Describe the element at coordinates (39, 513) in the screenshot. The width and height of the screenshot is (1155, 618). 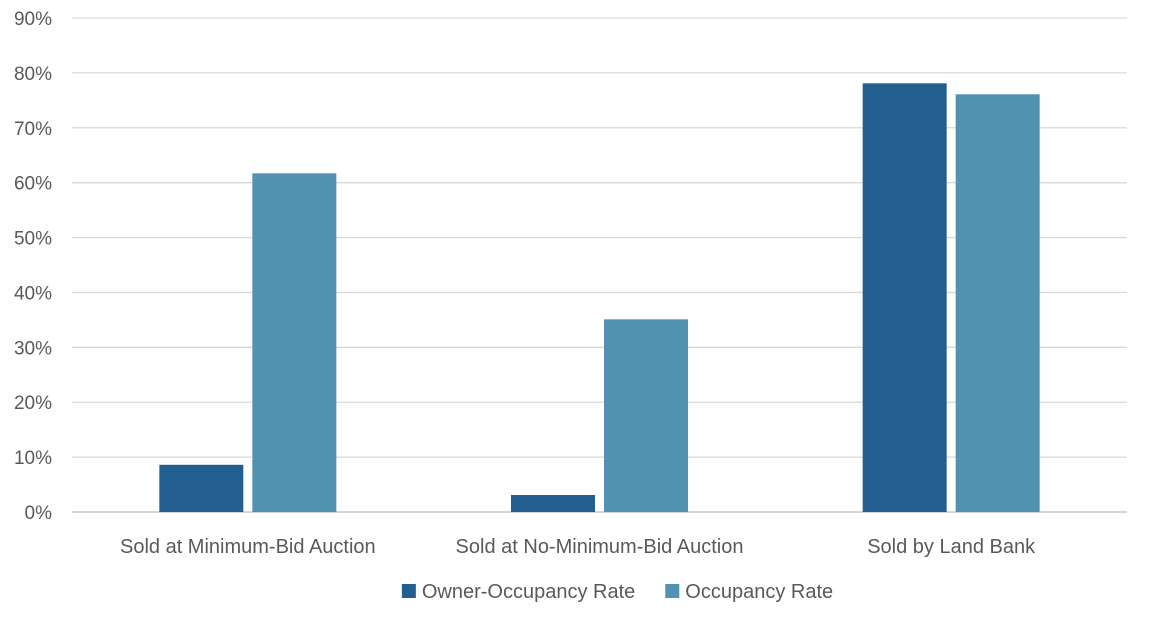
I see `y-tick-label: 0%` at that location.